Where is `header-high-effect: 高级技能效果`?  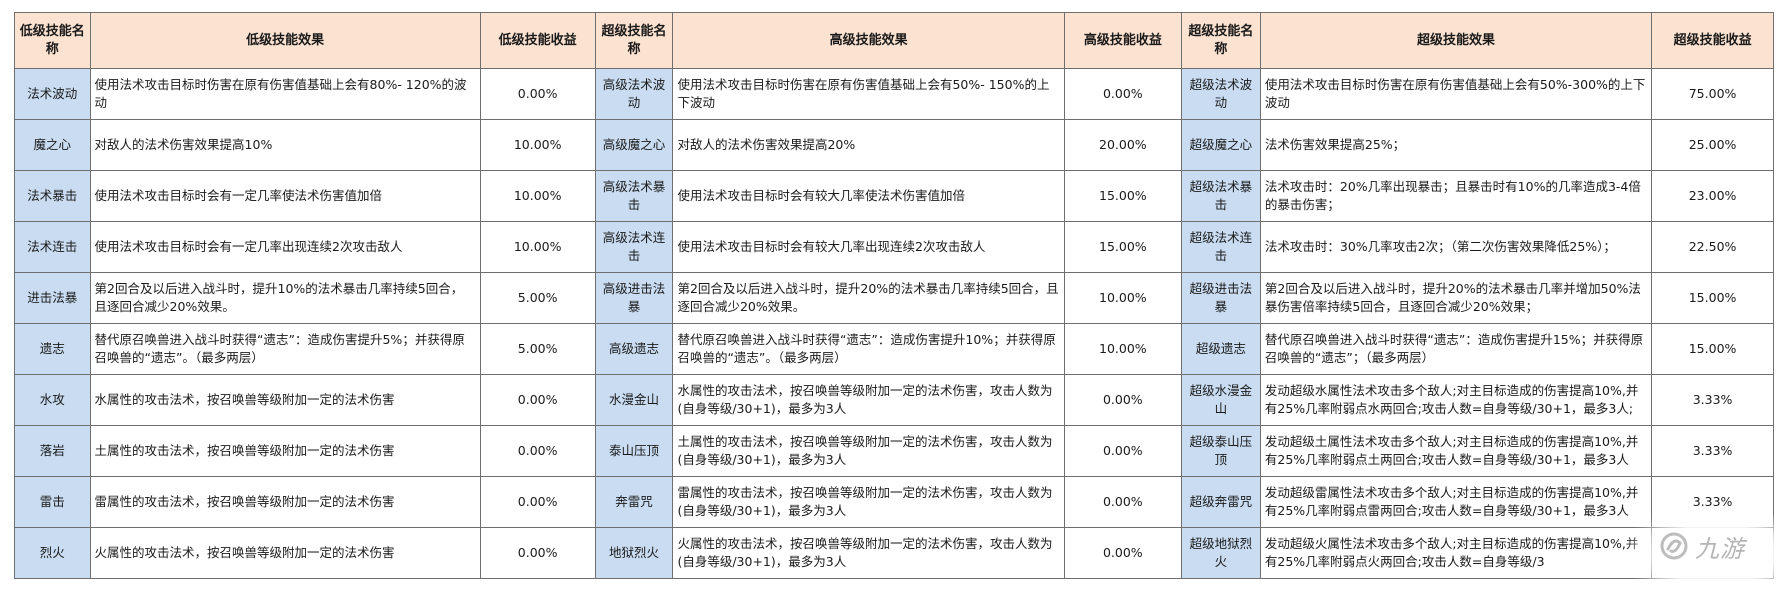 header-high-effect: 高级技能效果 is located at coordinates (868, 40).